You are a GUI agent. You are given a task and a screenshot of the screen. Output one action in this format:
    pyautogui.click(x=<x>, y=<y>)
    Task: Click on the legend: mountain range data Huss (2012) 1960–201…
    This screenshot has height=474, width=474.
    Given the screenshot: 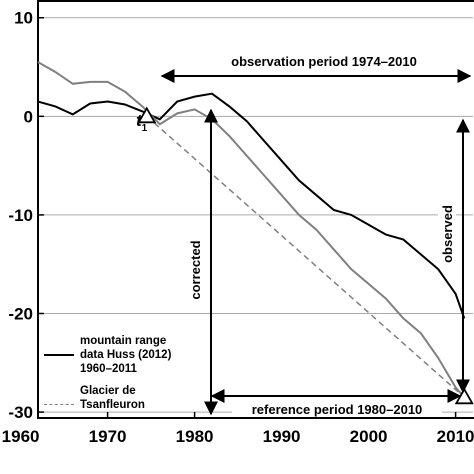 What is the action you would take?
    pyautogui.click(x=107, y=377)
    